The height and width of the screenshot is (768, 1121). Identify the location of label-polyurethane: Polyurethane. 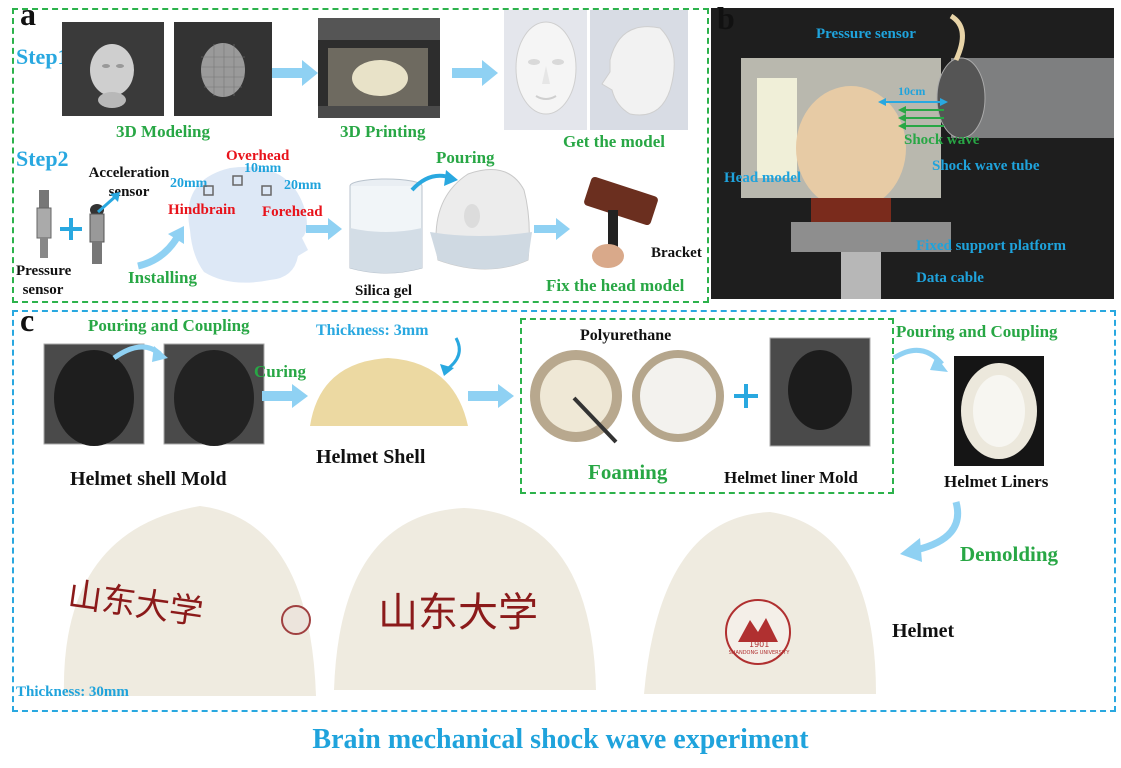
(626, 335).